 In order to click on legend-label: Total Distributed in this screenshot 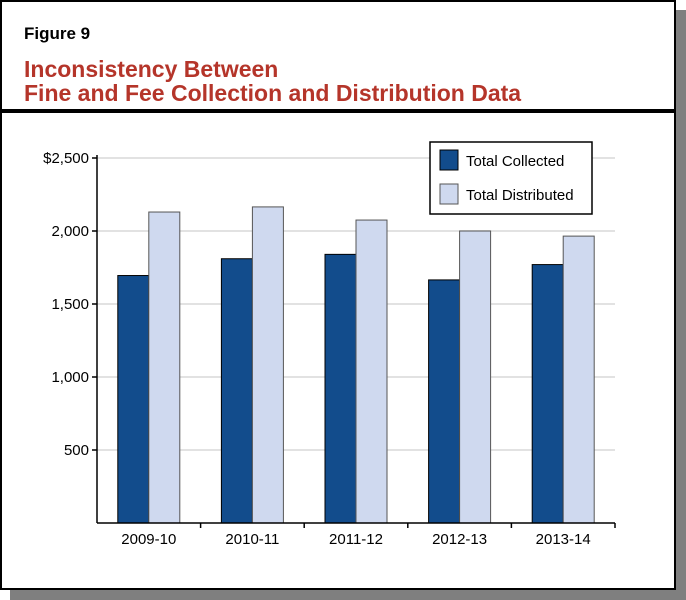, I will do `click(520, 195)`.